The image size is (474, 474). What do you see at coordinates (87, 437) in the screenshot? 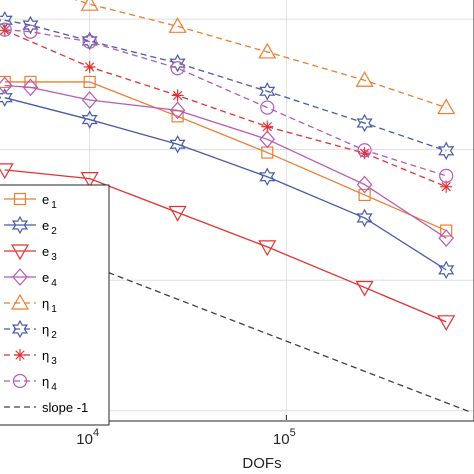
I see `x-tick-label: 10⁴` at bounding box center [87, 437].